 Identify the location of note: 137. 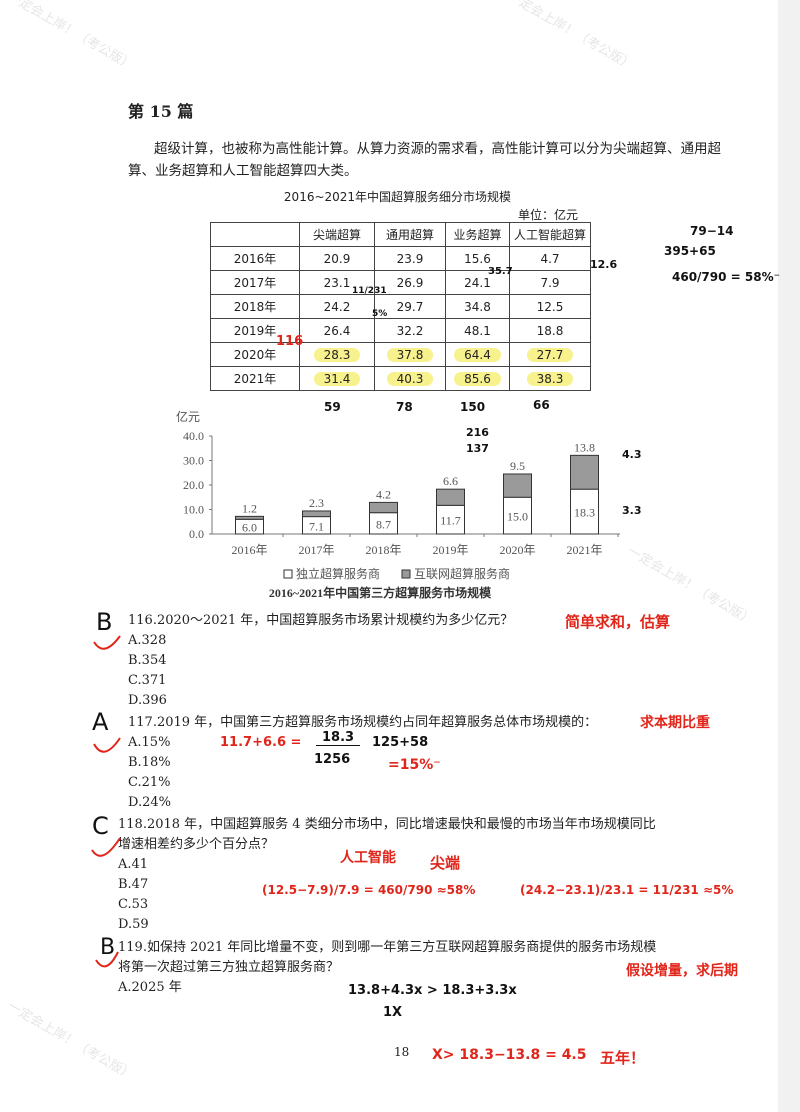
(477, 448).